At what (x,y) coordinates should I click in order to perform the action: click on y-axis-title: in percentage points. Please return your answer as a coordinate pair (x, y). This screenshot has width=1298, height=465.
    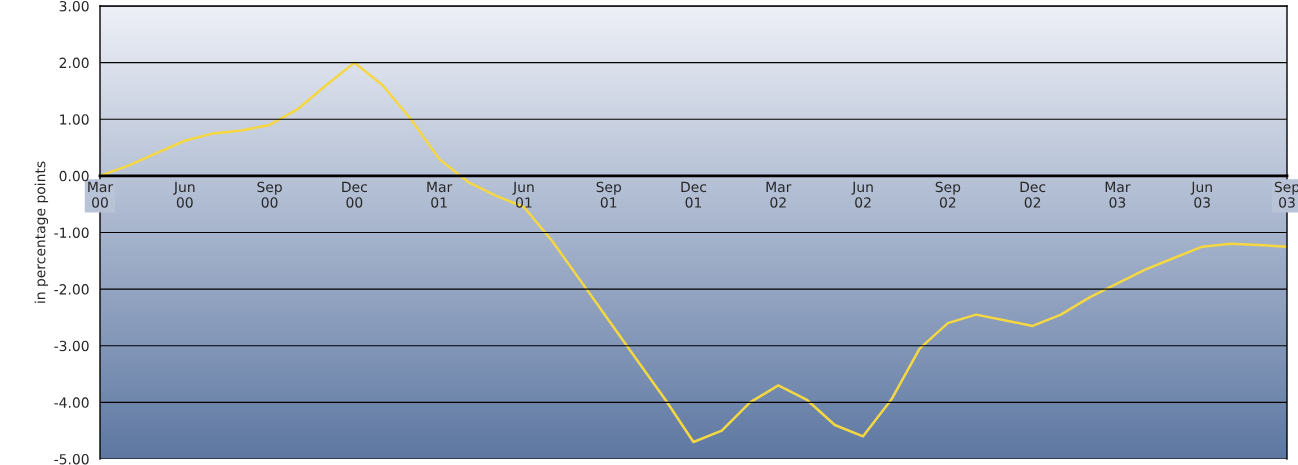
    Looking at the image, I should click on (41, 232).